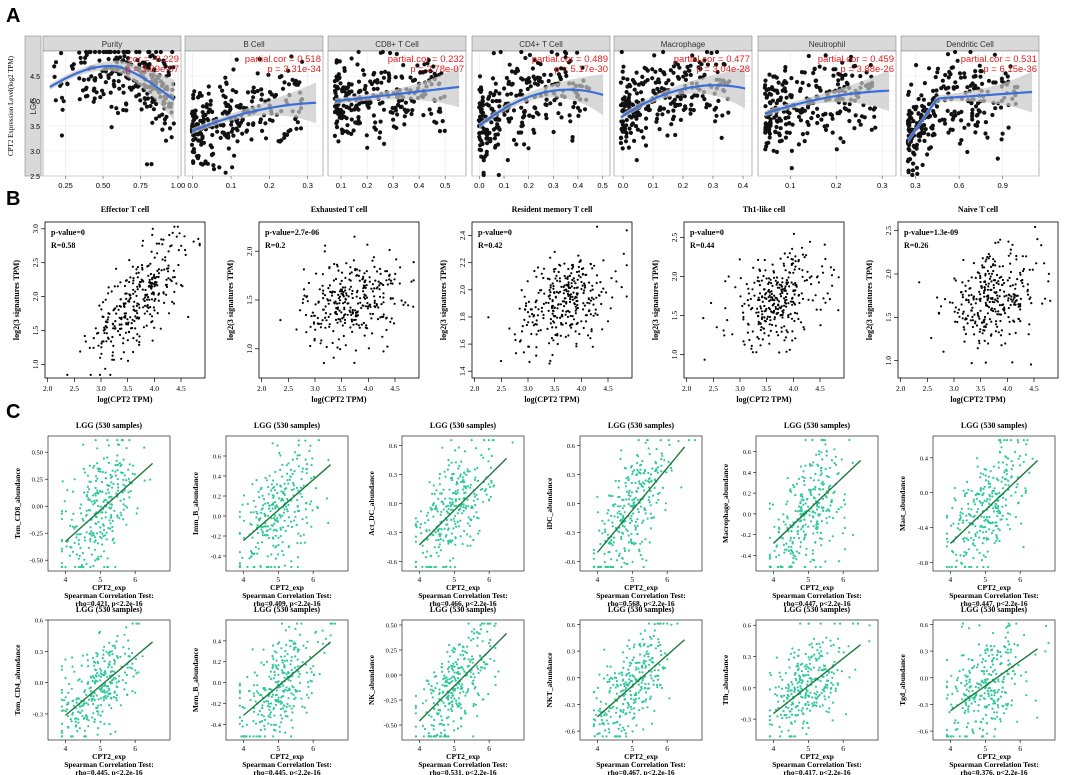  What do you see at coordinates (35, 152) in the screenshot?
I see `panel-a-ytick: 3.0` at bounding box center [35, 152].